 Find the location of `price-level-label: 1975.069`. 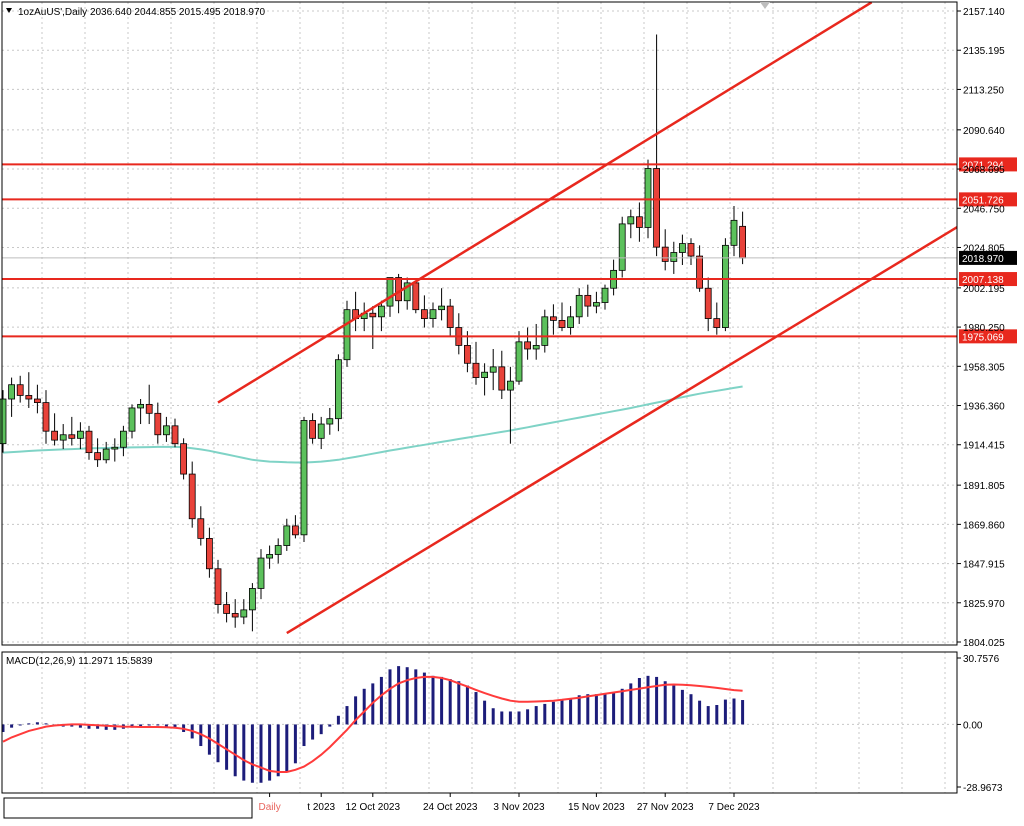

price-level-label: 1975.069 is located at coordinates (983, 337).